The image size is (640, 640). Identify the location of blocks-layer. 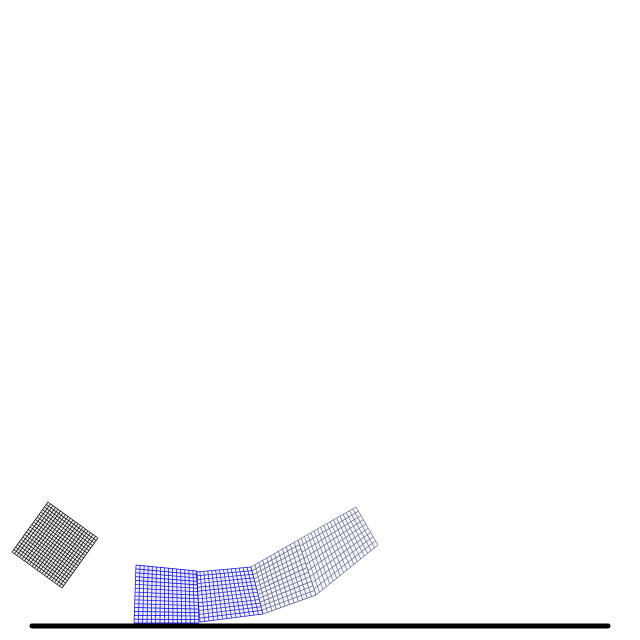
(195, 562).